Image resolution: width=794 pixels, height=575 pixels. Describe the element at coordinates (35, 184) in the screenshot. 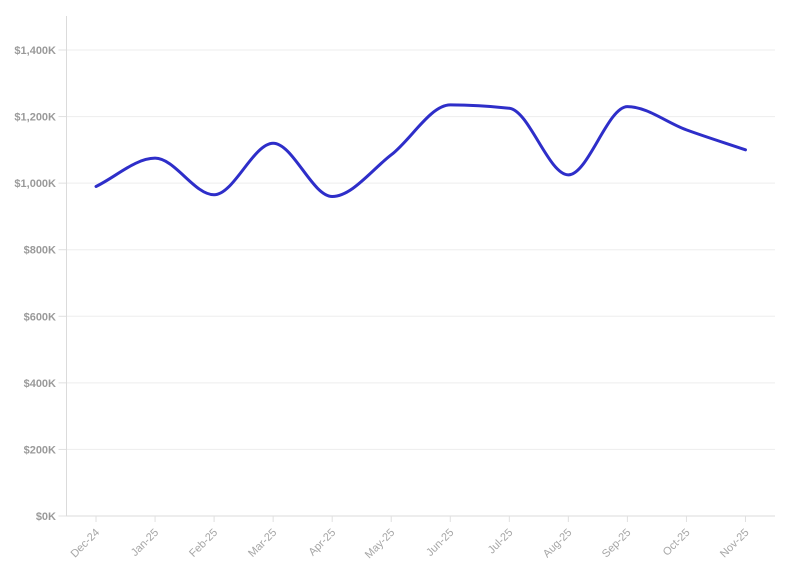

I see `y-axis-label: $1,000K` at that location.